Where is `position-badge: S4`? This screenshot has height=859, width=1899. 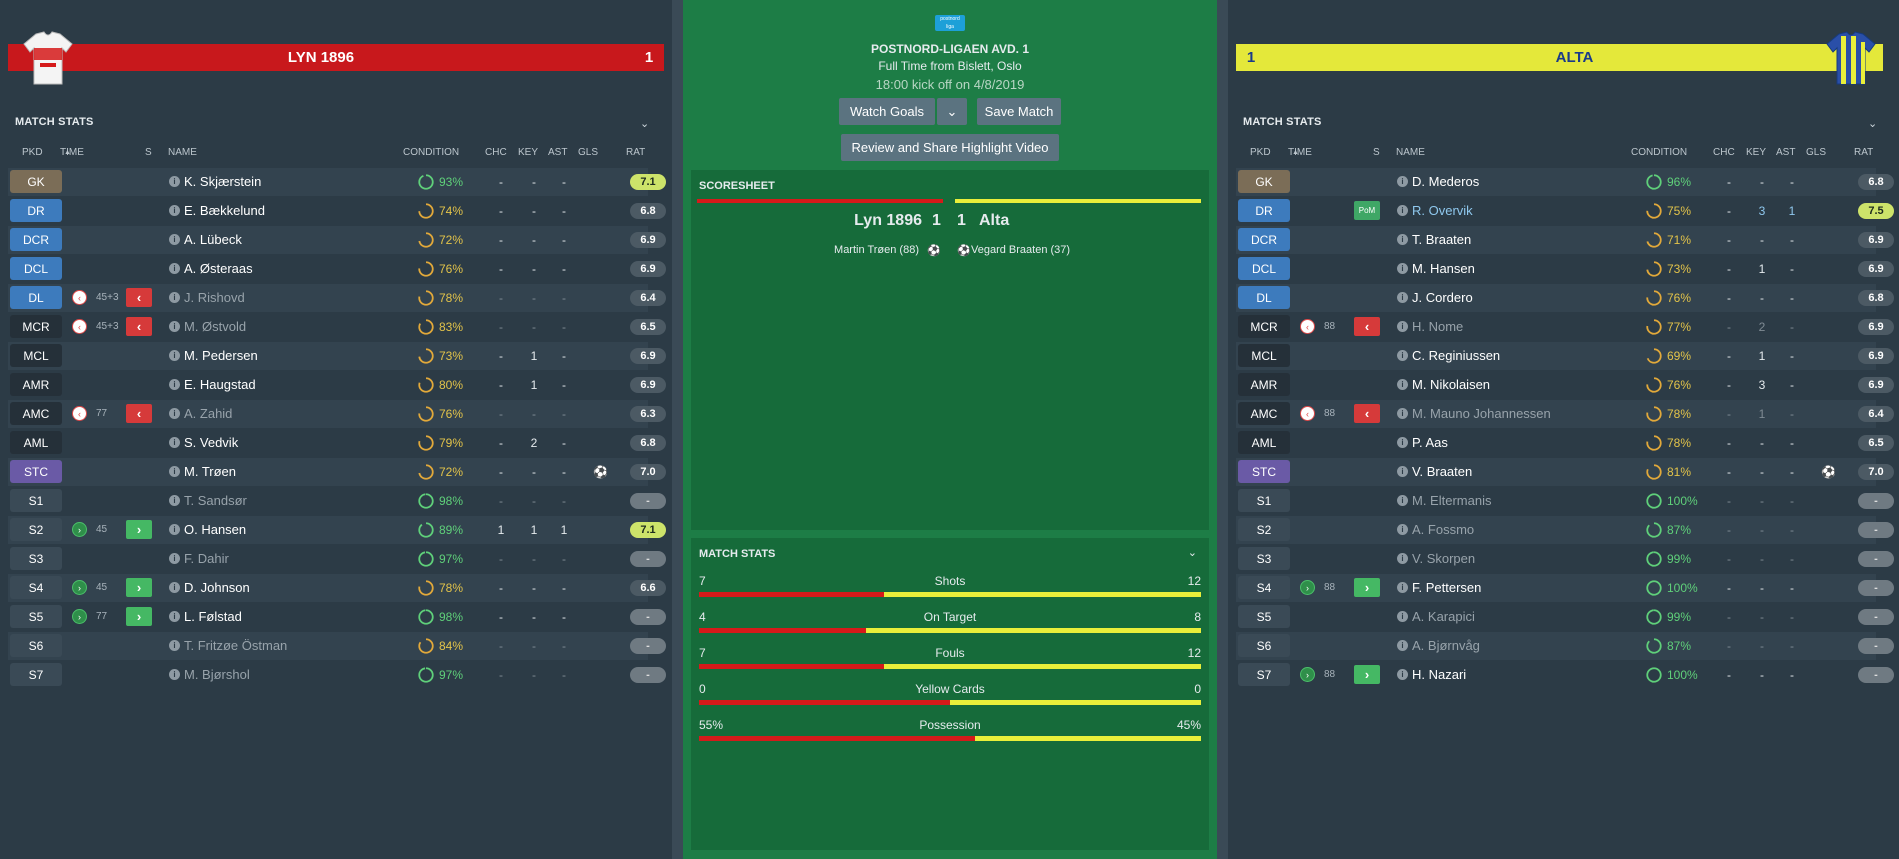
position-badge: S4 is located at coordinates (36, 587).